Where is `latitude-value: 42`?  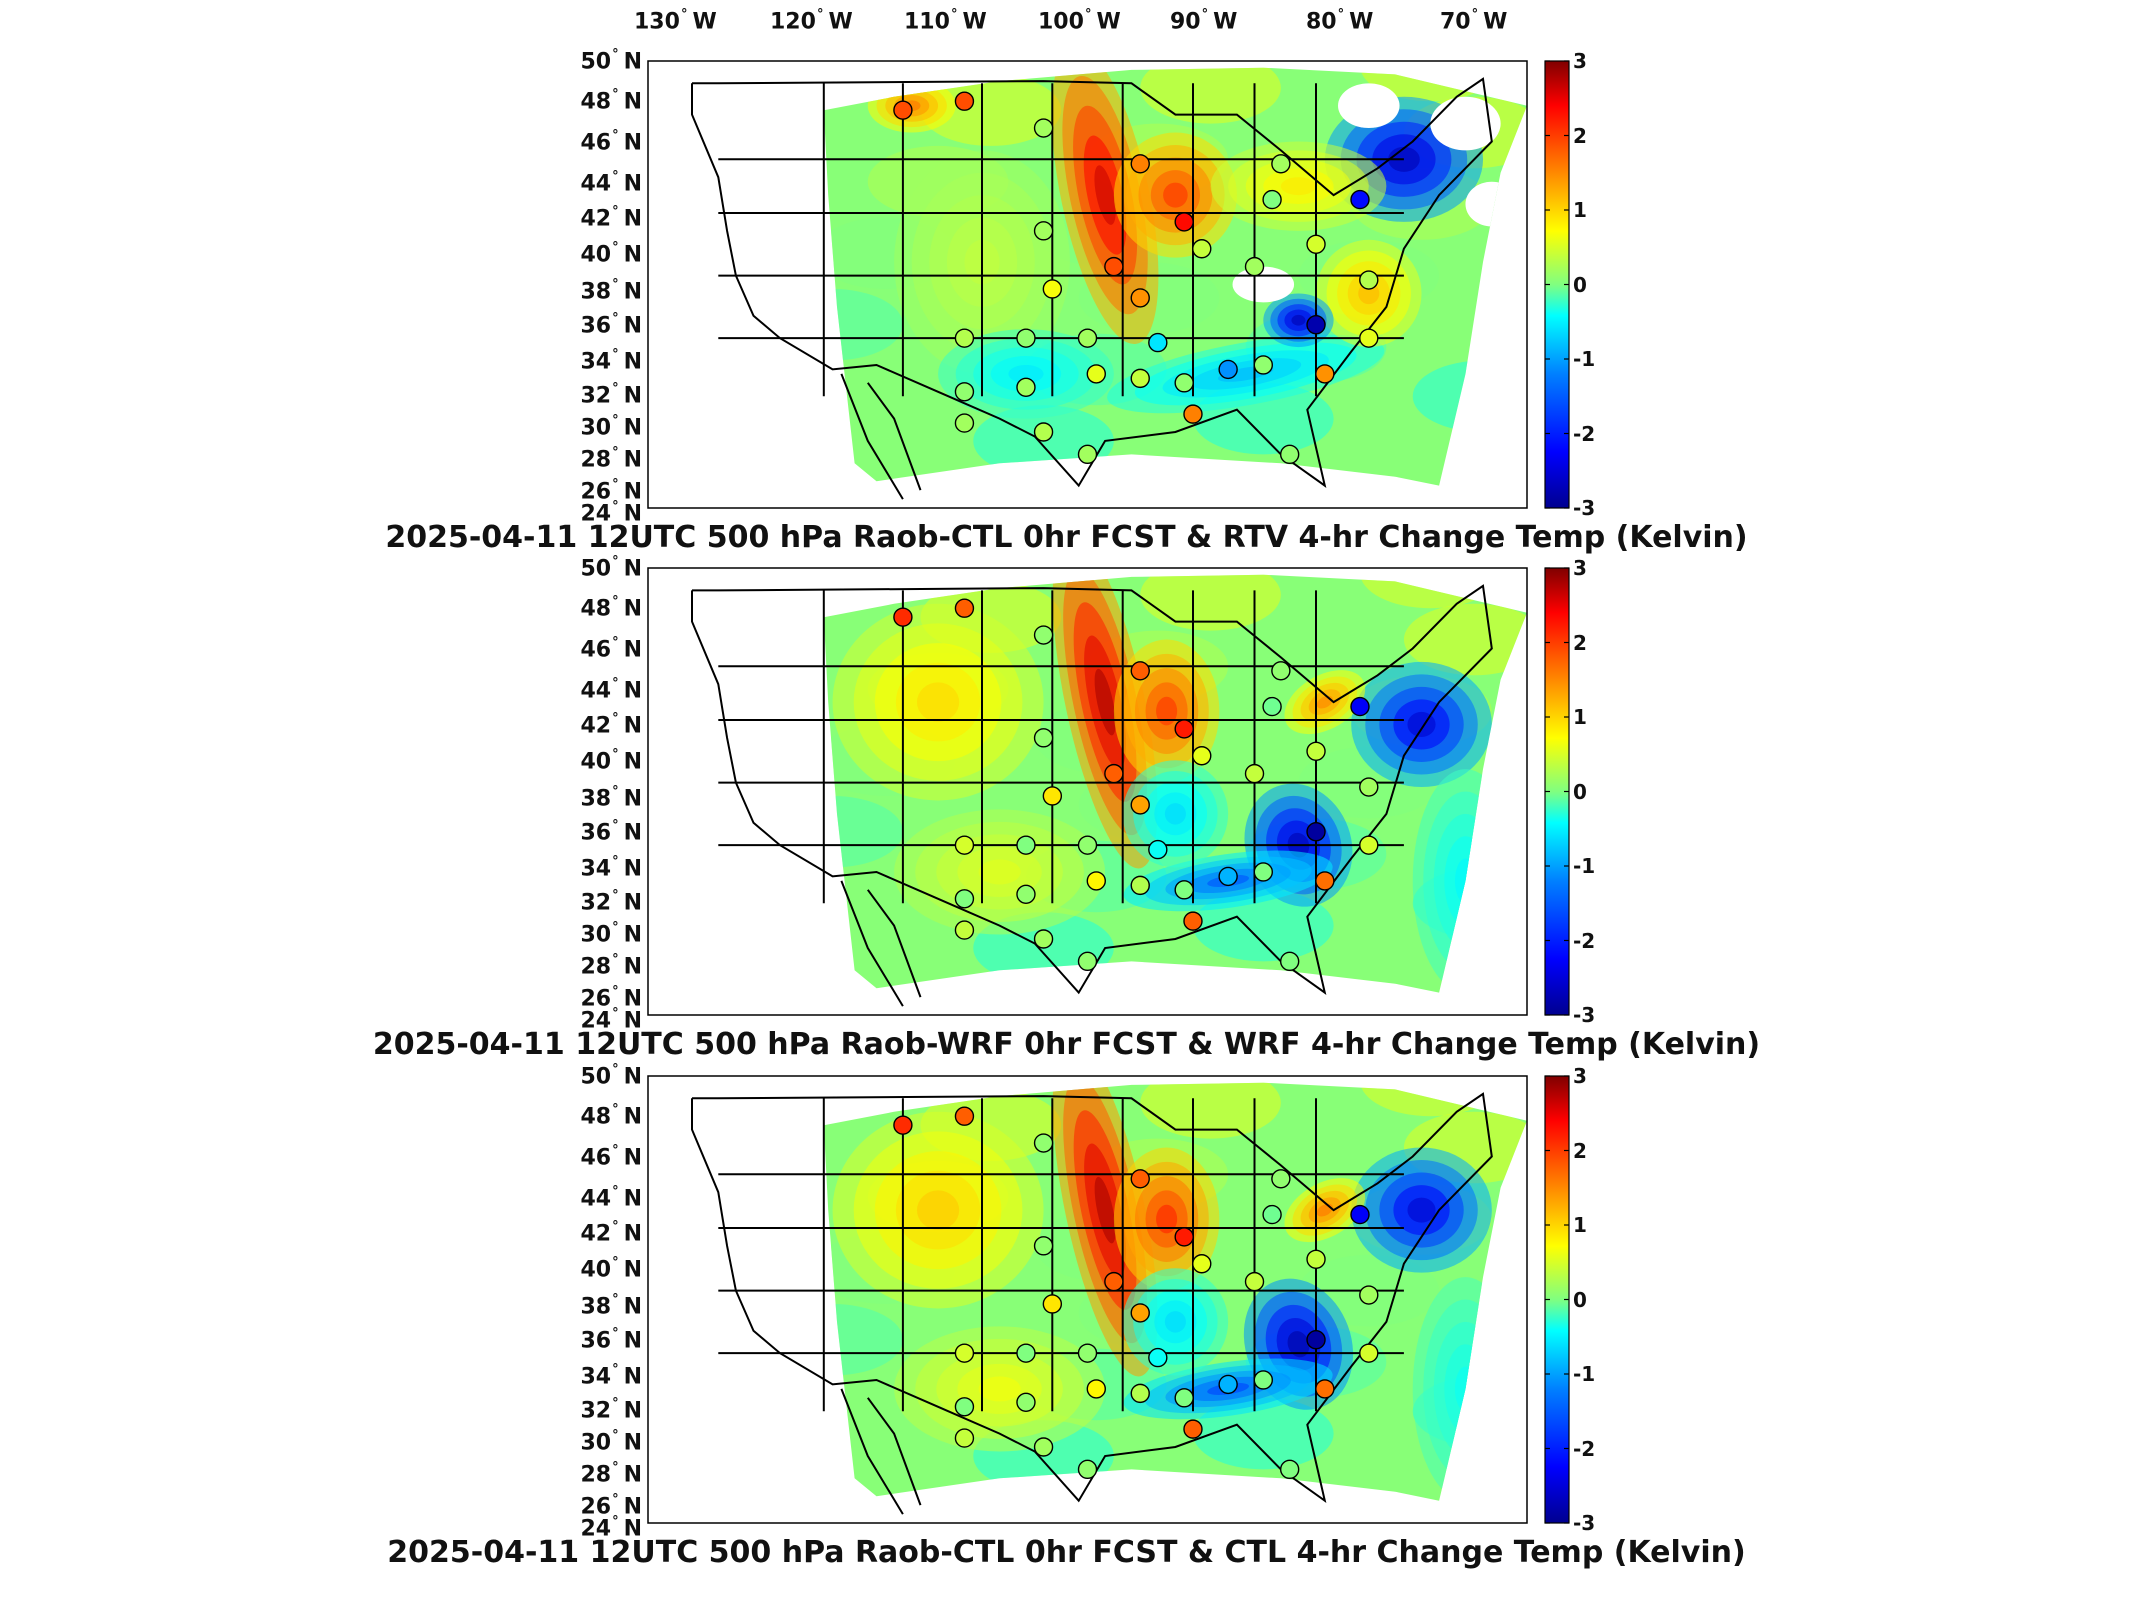
latitude-value: 42 is located at coordinates (596, 1234).